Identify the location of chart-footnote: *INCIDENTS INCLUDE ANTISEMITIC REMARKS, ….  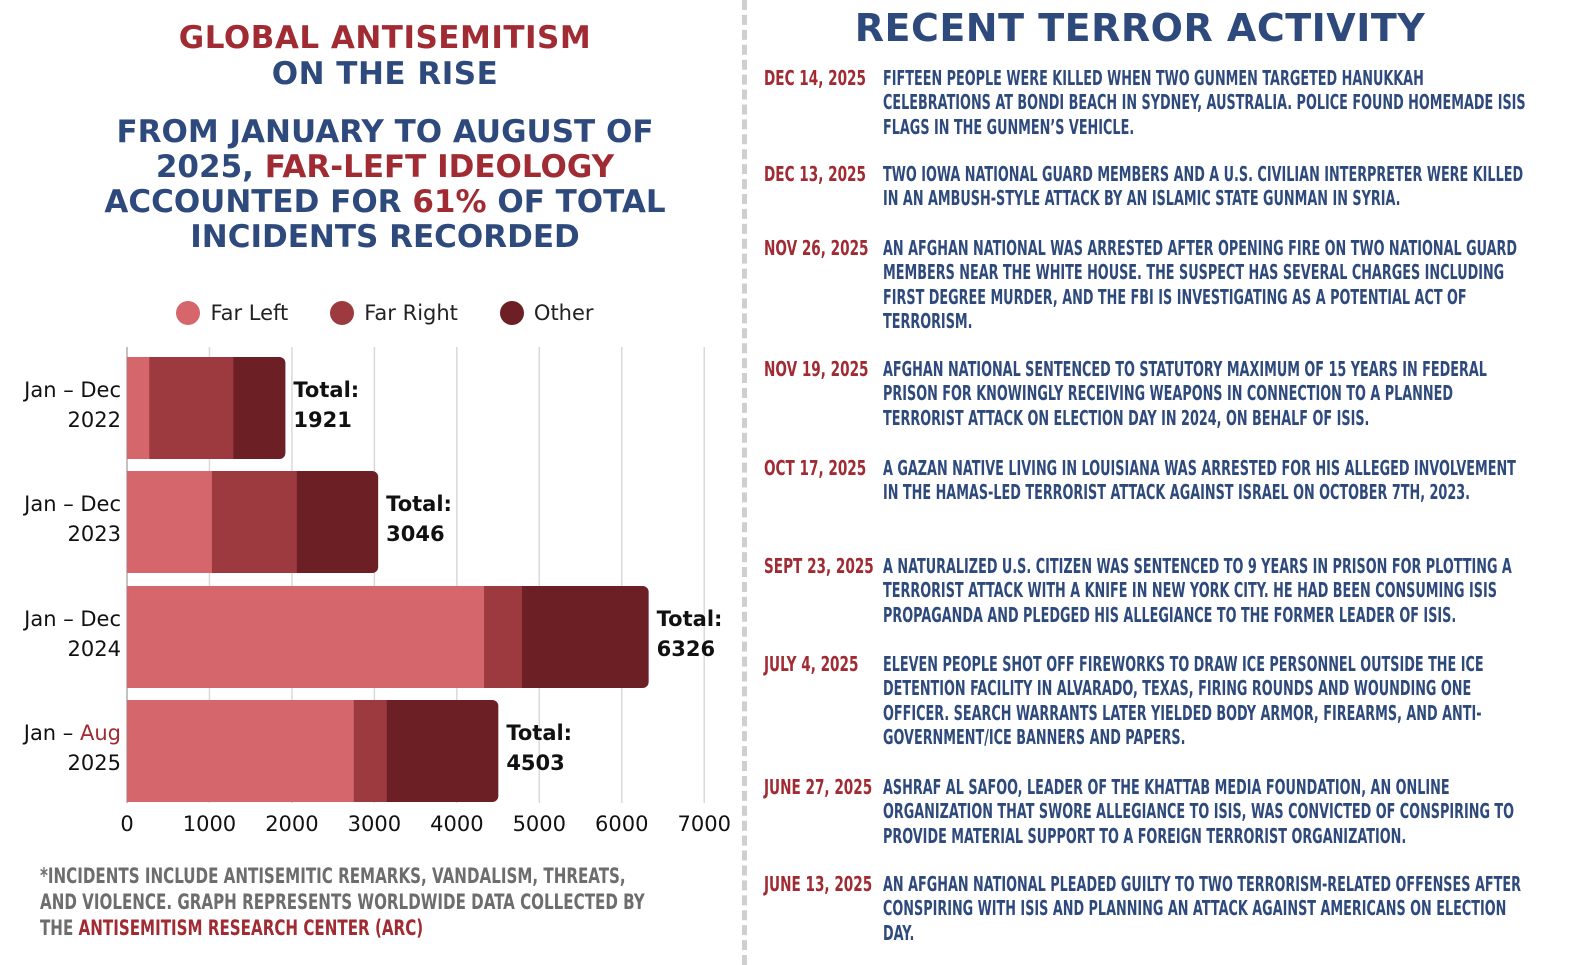
(352, 902).